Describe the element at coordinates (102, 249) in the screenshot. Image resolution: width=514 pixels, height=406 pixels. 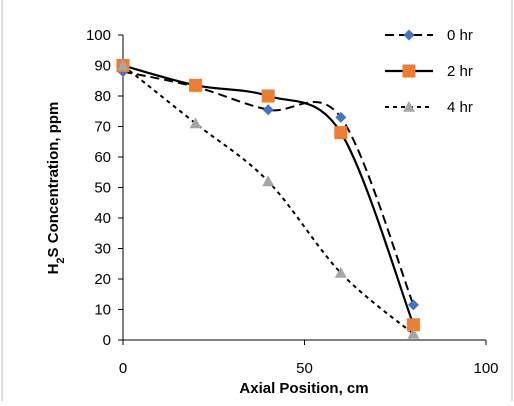
I see `y-tick-label: 30` at that location.